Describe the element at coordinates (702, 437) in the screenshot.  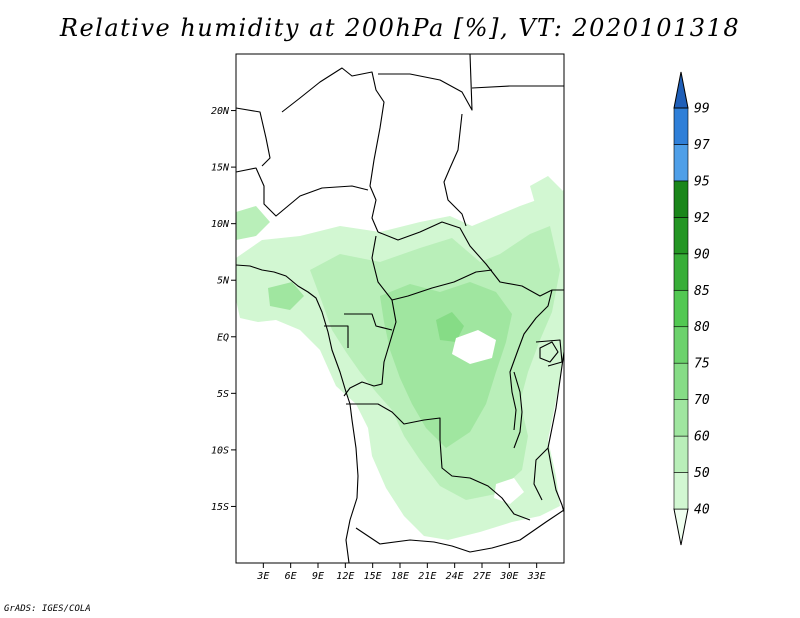
I see `colorbar-label: 60` at that location.